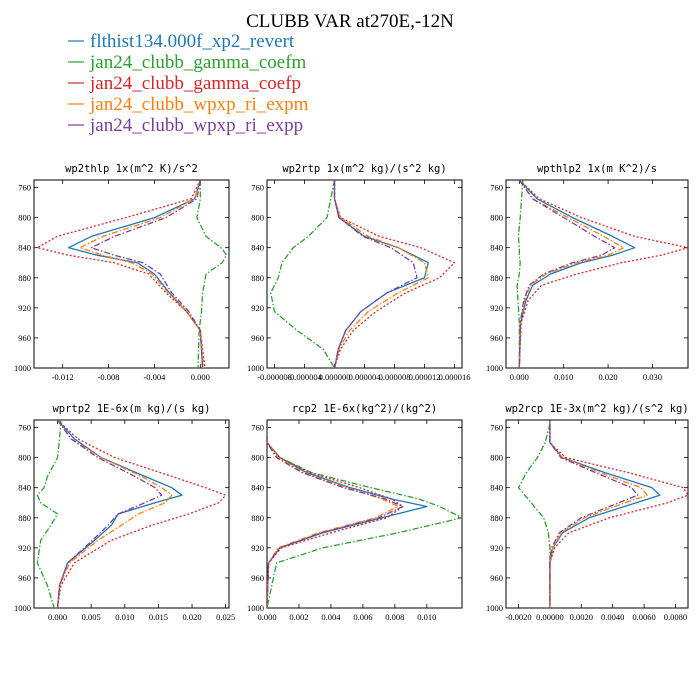 Image resolution: width=700 pixels, height=700 pixels. Describe the element at coordinates (518, 617) in the screenshot. I see `x-tick-label: -0.0020` at that location.